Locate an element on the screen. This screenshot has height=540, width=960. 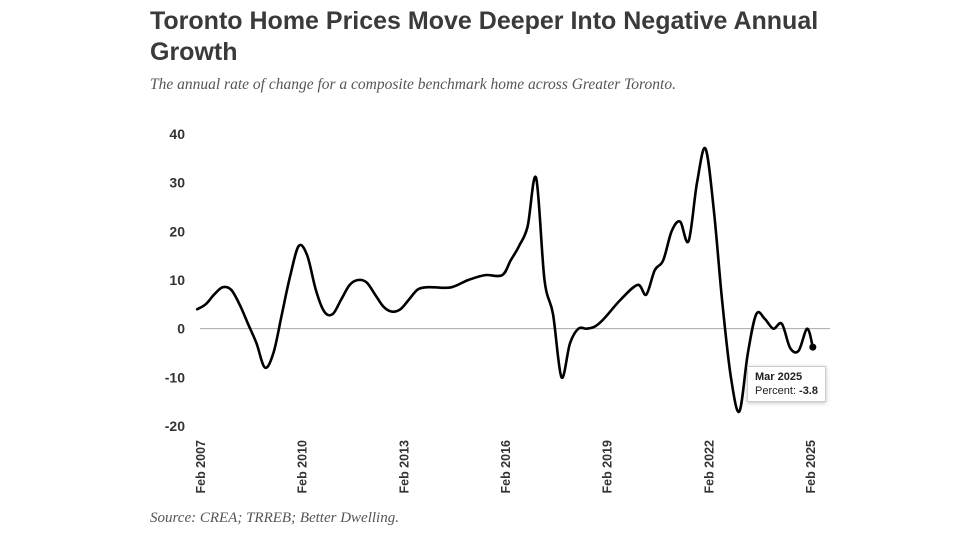
y-tick-label: -20 is located at coordinates (175, 426).